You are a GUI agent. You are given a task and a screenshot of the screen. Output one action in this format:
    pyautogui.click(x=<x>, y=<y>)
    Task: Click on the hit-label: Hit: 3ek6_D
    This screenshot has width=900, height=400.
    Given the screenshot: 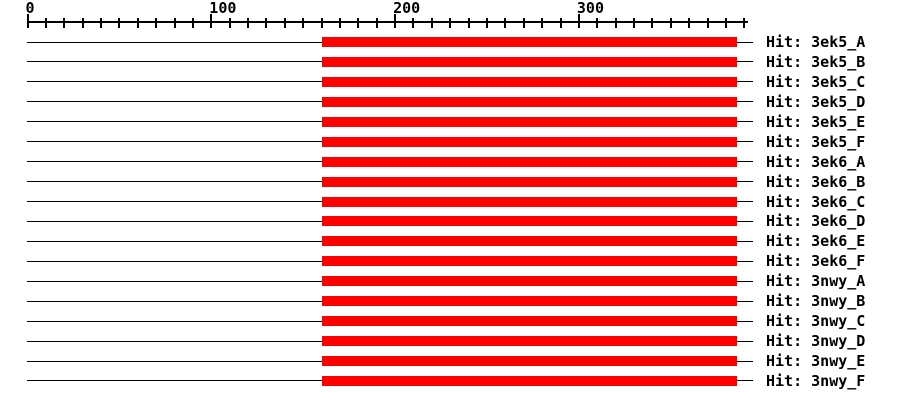 What is the action you would take?
    pyautogui.click(x=816, y=221)
    